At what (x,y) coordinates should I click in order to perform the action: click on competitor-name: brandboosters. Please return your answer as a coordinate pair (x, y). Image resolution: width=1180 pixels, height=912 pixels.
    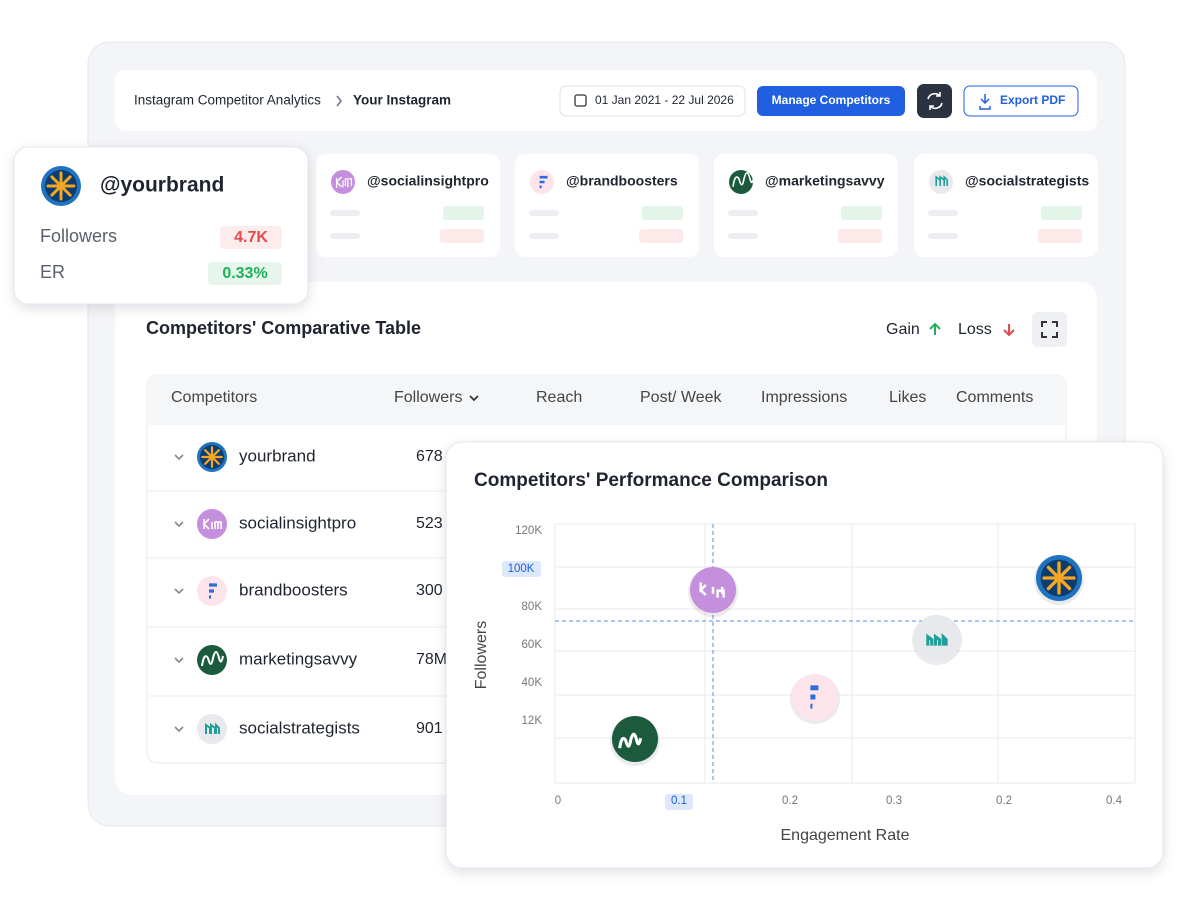
    Looking at the image, I should click on (293, 589).